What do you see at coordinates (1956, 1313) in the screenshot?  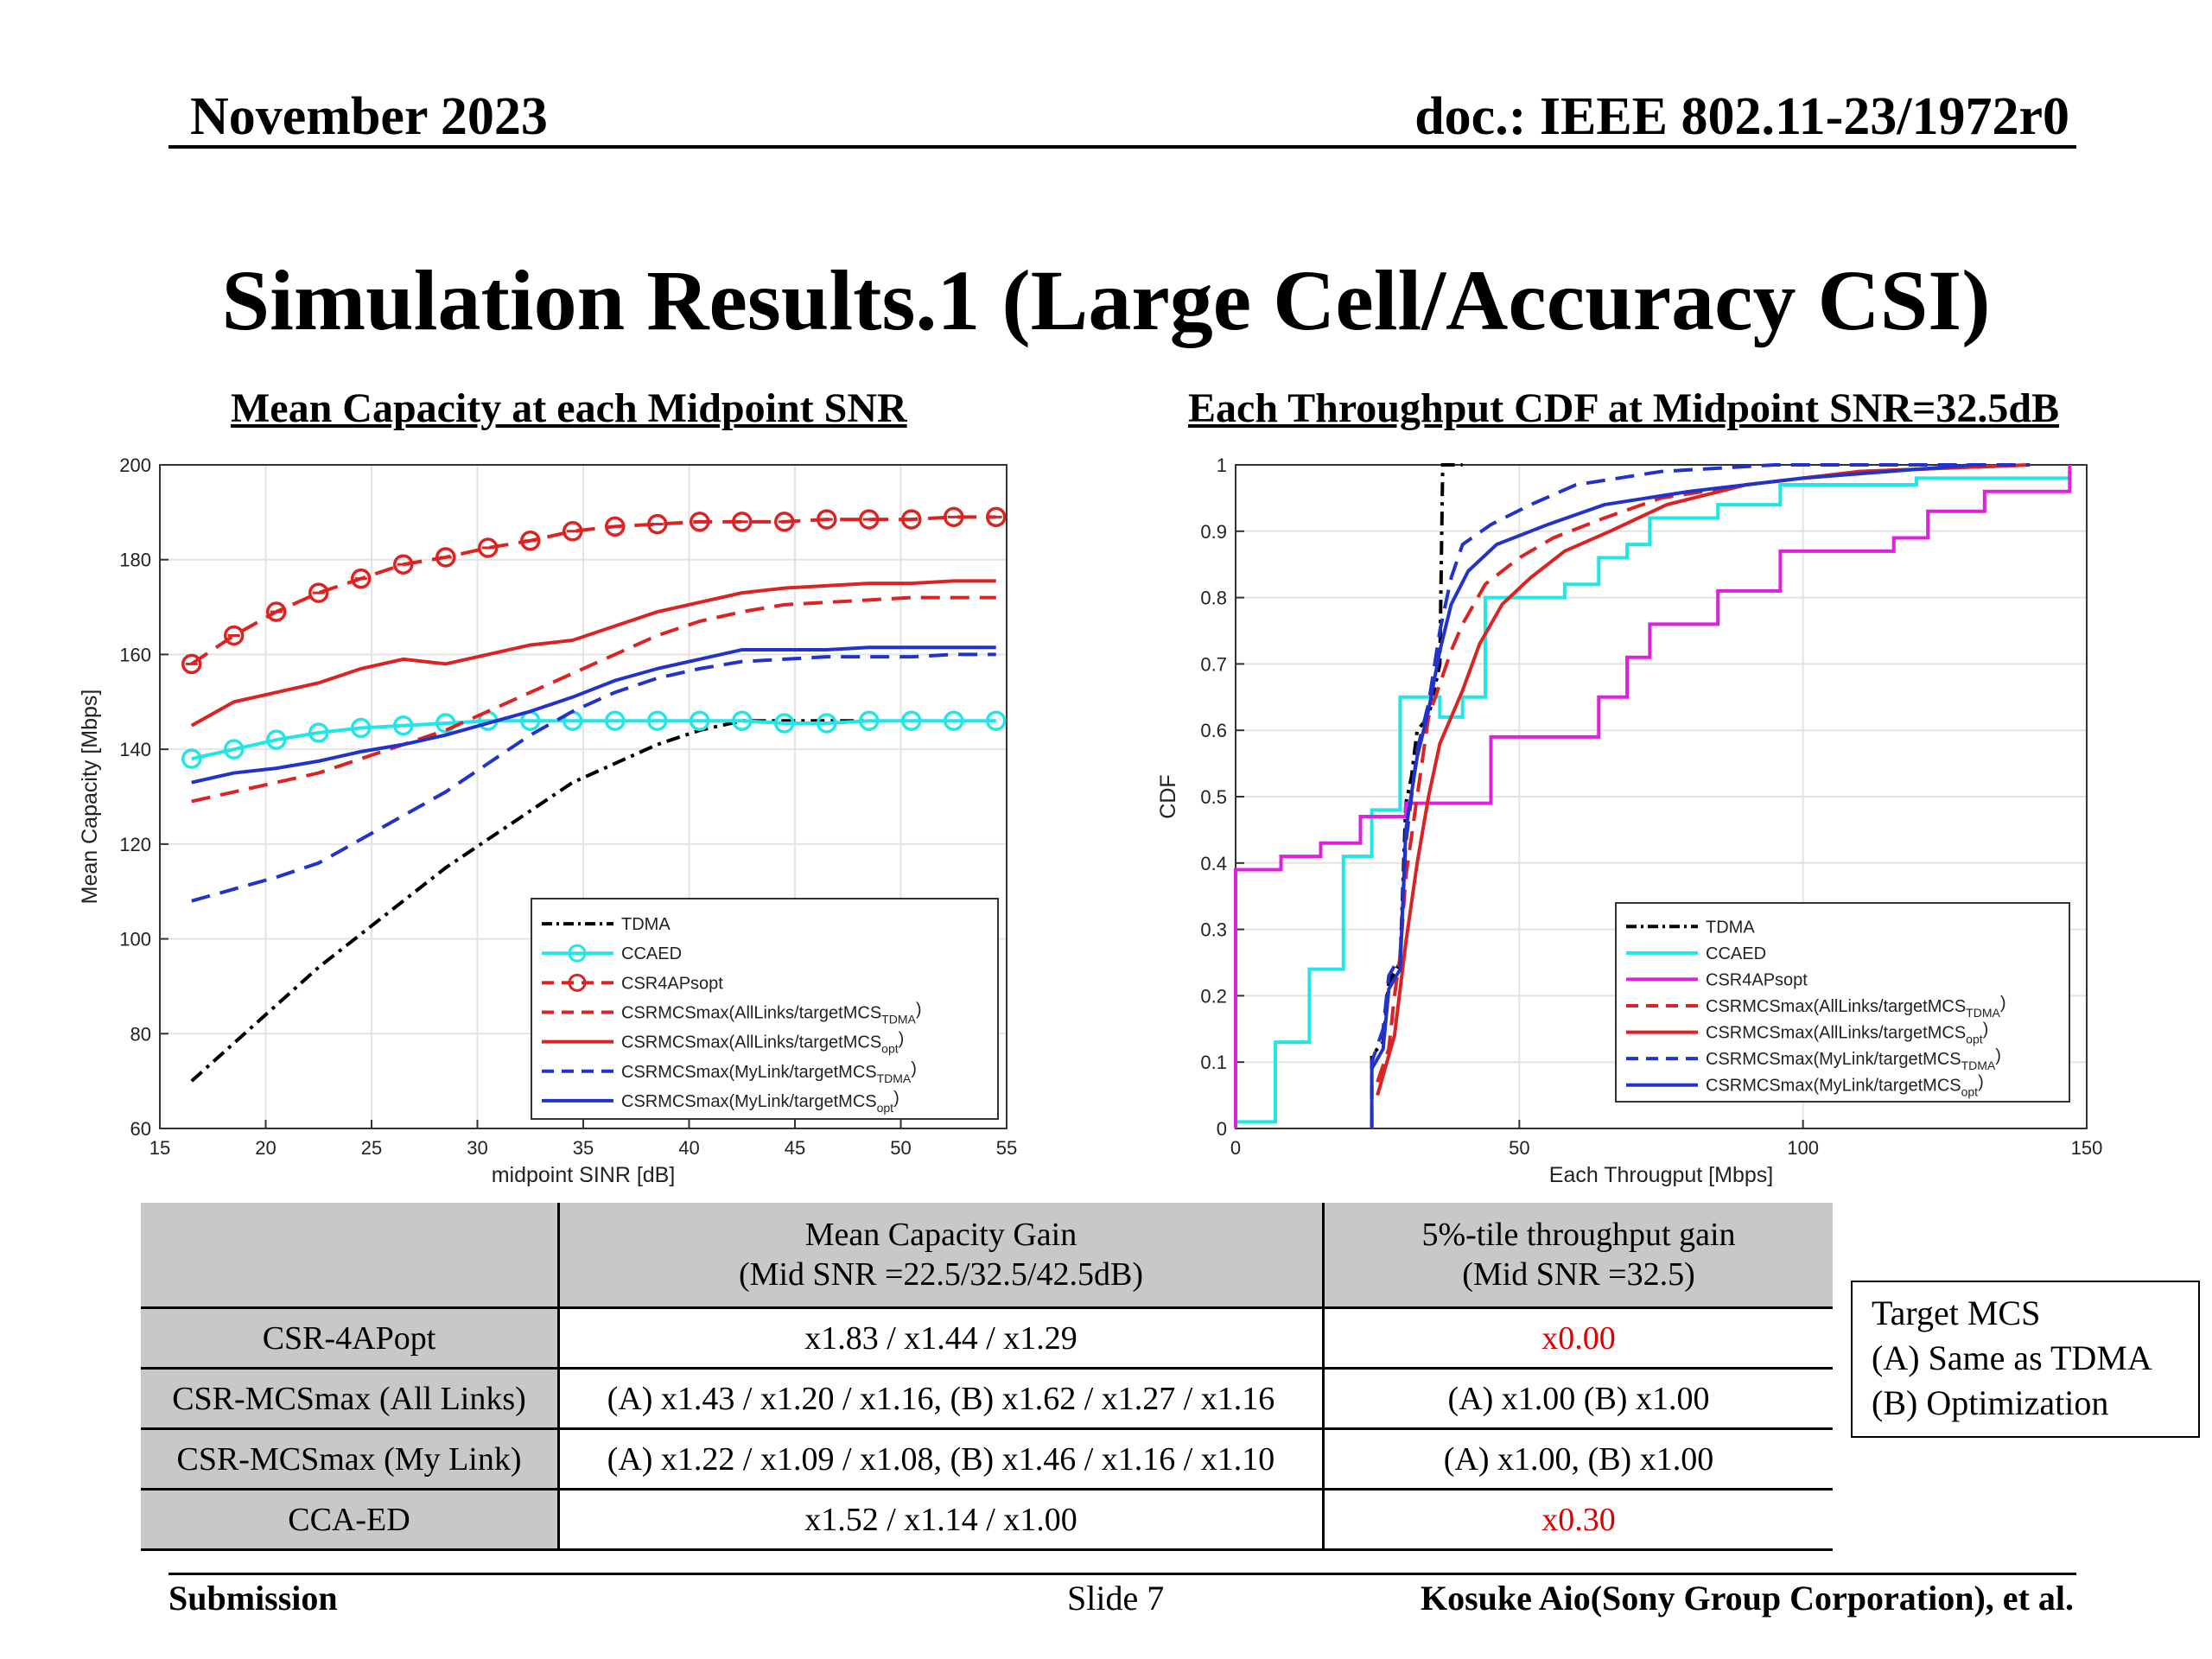 I see `target-note-line1: Target MCS` at bounding box center [1956, 1313].